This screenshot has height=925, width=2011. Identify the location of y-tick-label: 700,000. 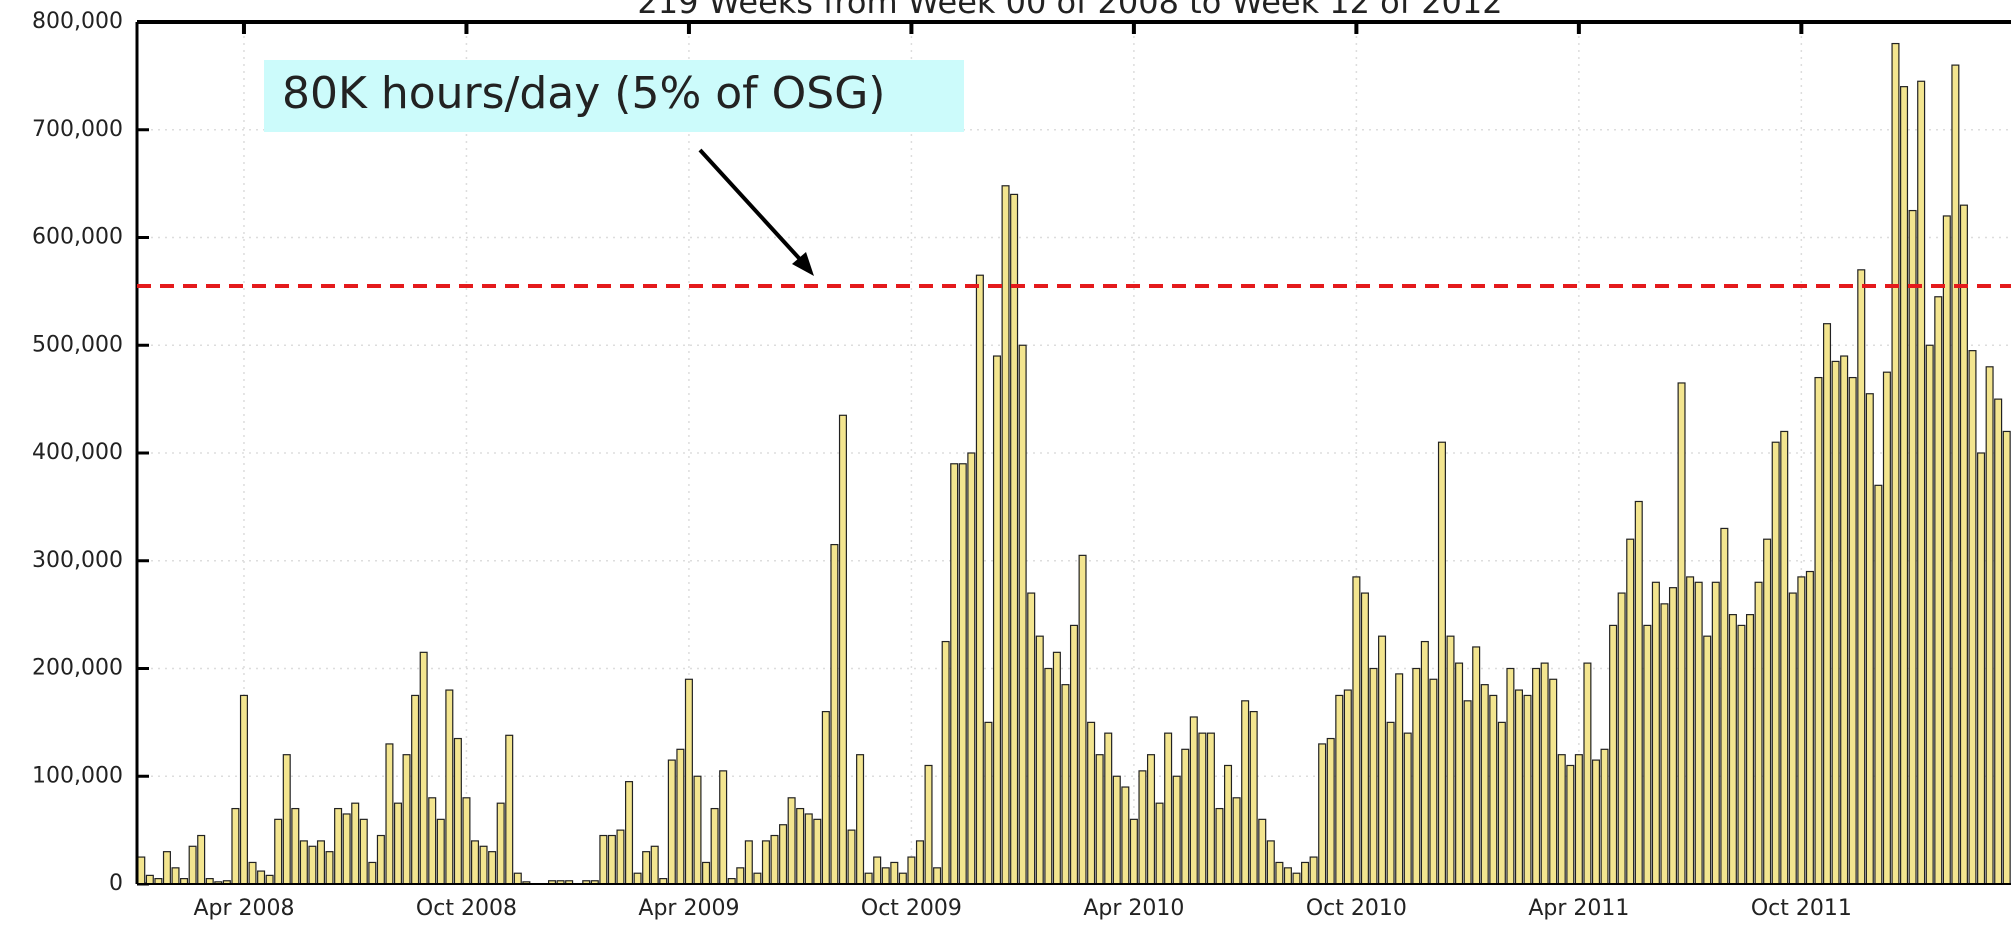
(77, 129).